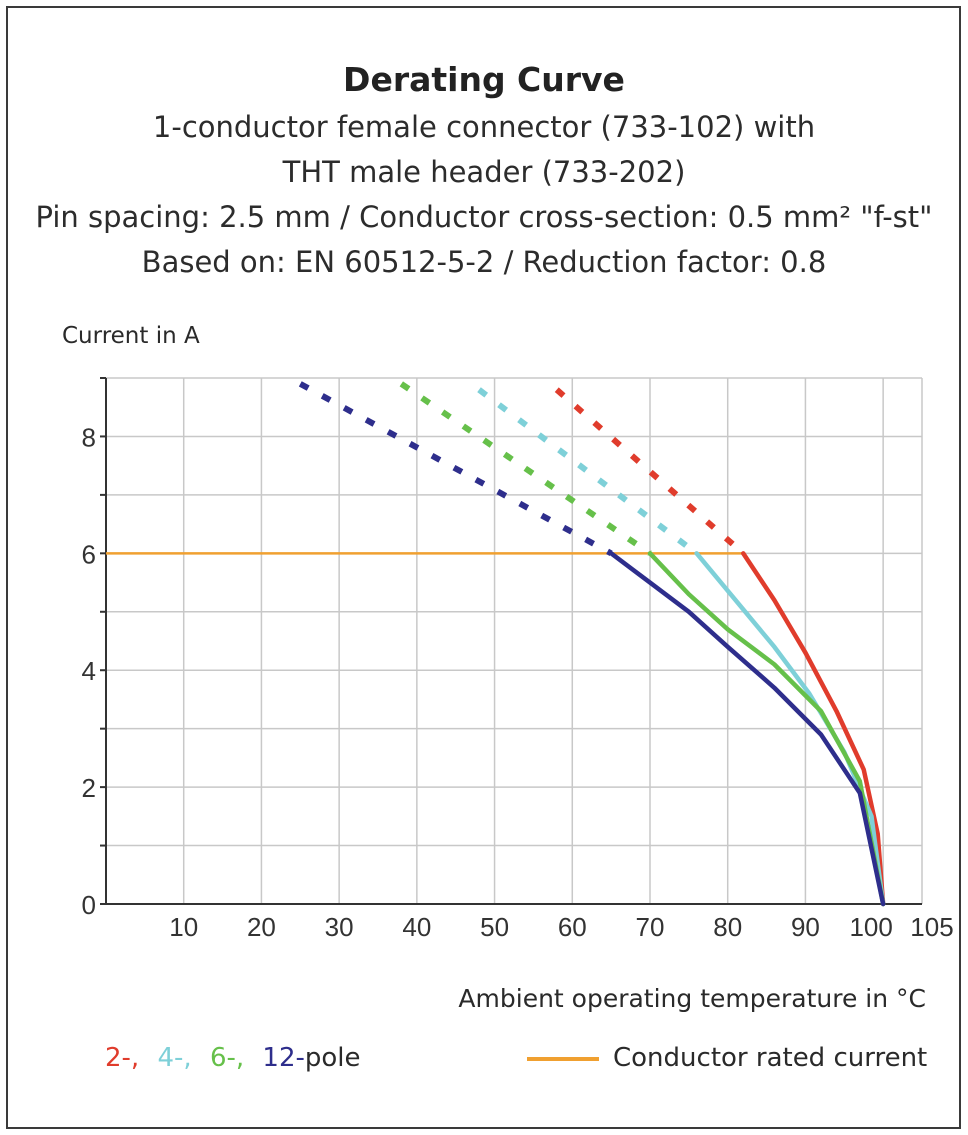 The height and width of the screenshot is (1135, 968). I want to click on x-tick-label: 80, so click(727, 927).